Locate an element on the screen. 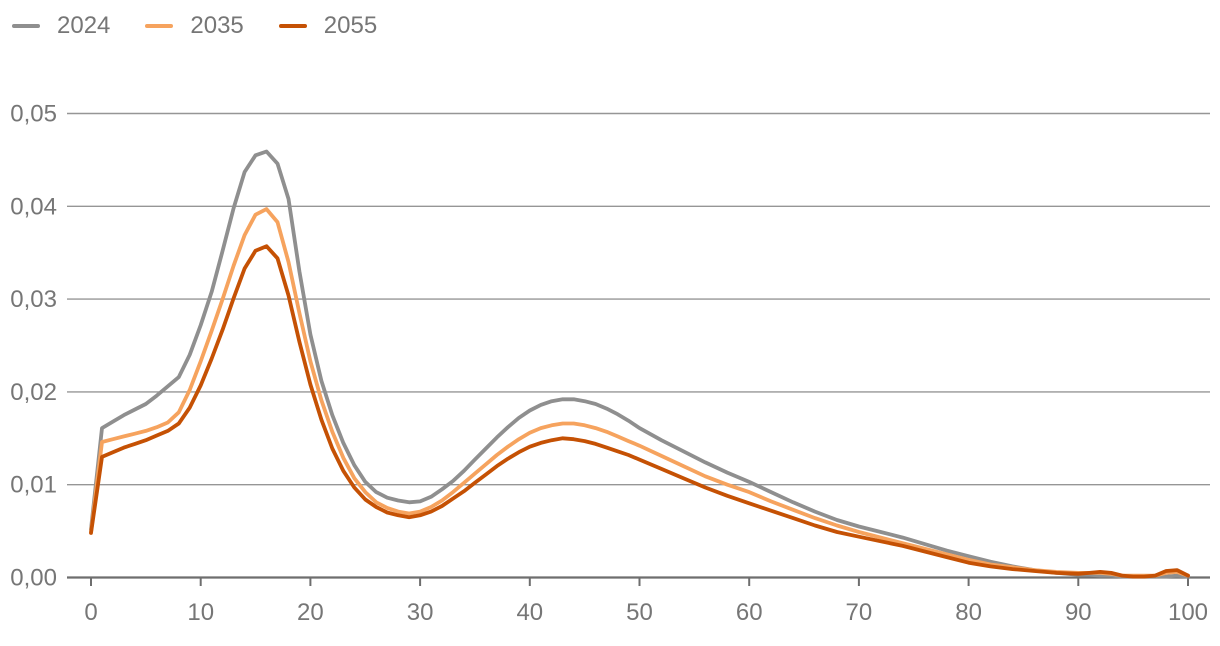  x-axis-tick-label: 30 is located at coordinates (420, 612).